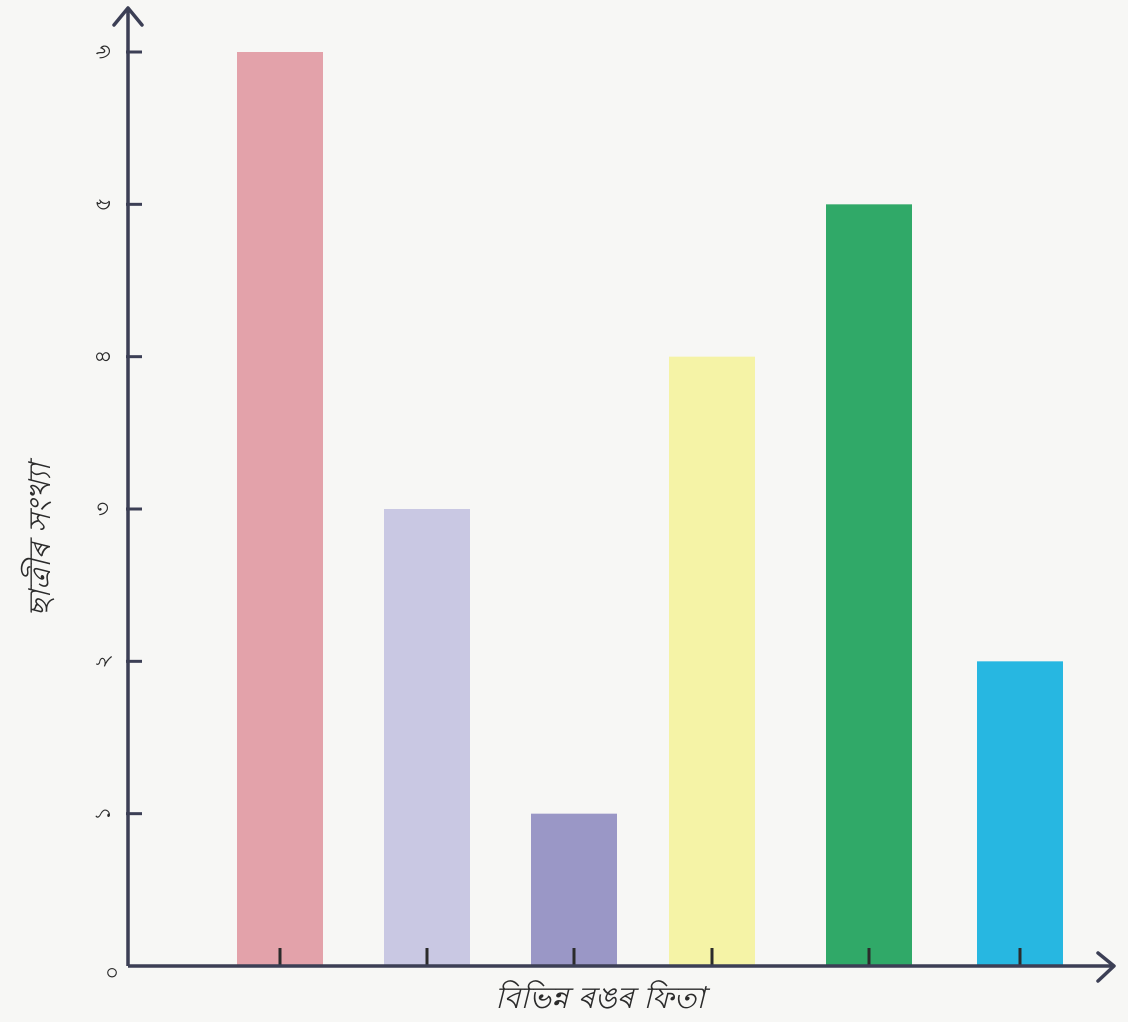  I want to click on y-tick-label-1: ১, so click(103, 814).